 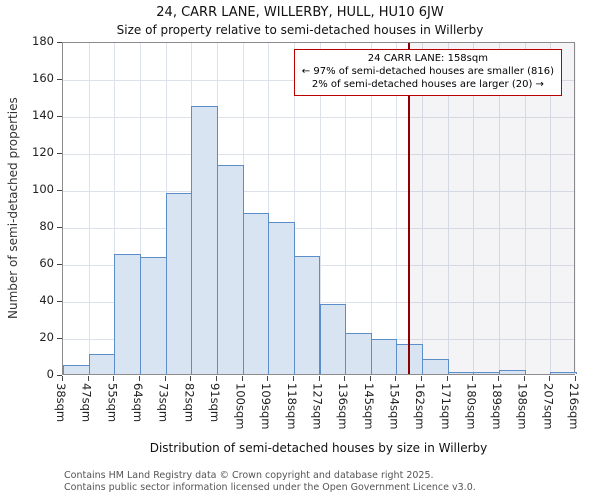 I want to click on chart-title: 24, CARR LANE, WILLERBY, HULL, HU10 6JW, so click(x=300, y=12).